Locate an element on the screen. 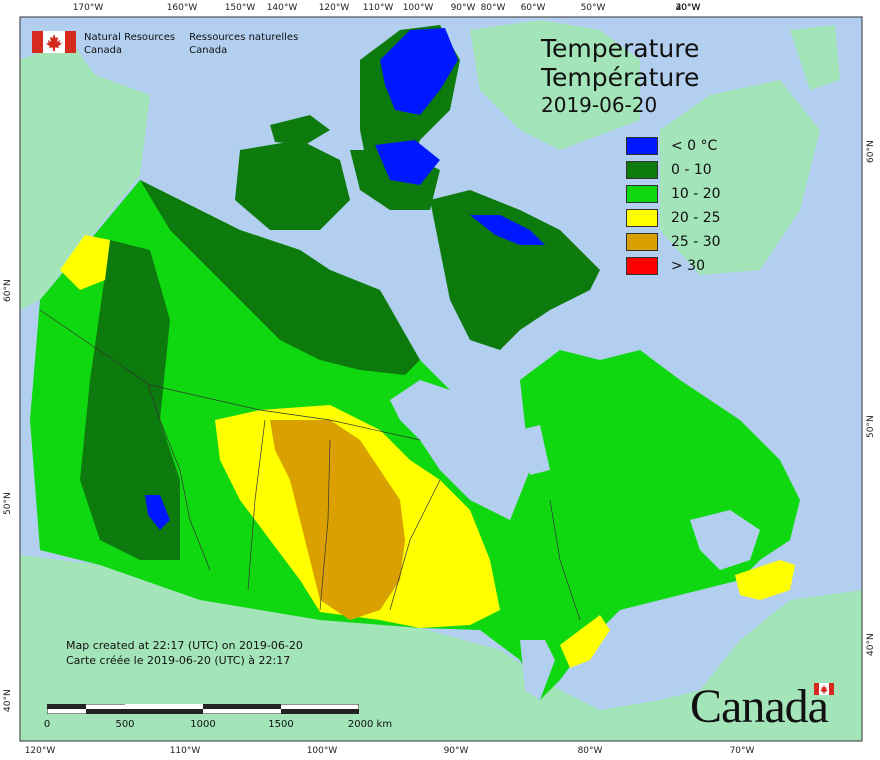  legend-label: 10 - 20 is located at coordinates (696, 194).